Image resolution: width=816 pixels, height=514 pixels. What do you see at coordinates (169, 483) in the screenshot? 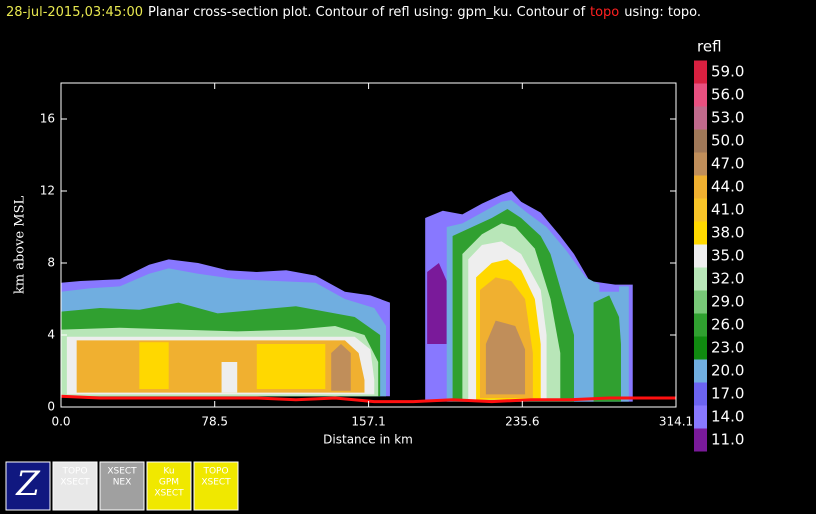
I see `button-label: GPM` at bounding box center [169, 483].